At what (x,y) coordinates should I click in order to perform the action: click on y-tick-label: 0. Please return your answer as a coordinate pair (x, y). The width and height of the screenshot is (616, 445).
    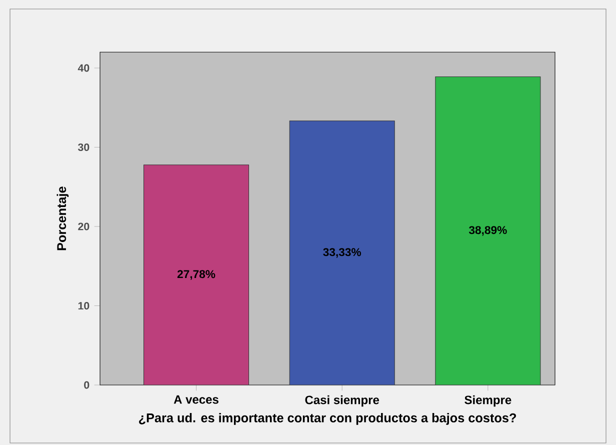
    Looking at the image, I should click on (87, 385).